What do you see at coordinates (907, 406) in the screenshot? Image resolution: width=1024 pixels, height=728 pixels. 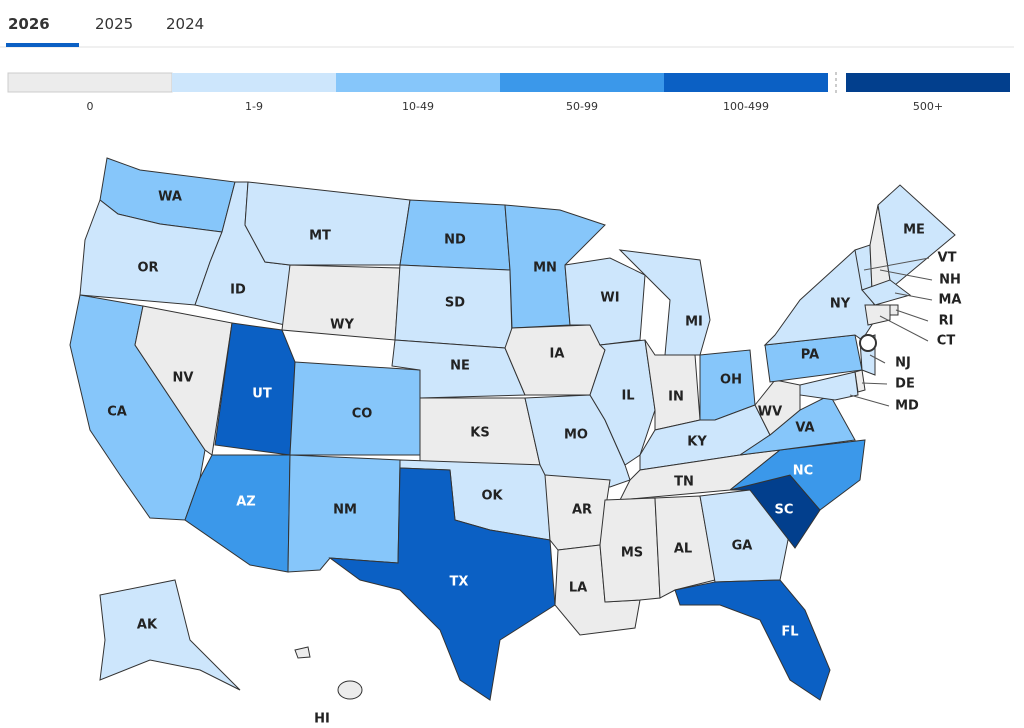 I see `state-label: MD` at bounding box center [907, 406].